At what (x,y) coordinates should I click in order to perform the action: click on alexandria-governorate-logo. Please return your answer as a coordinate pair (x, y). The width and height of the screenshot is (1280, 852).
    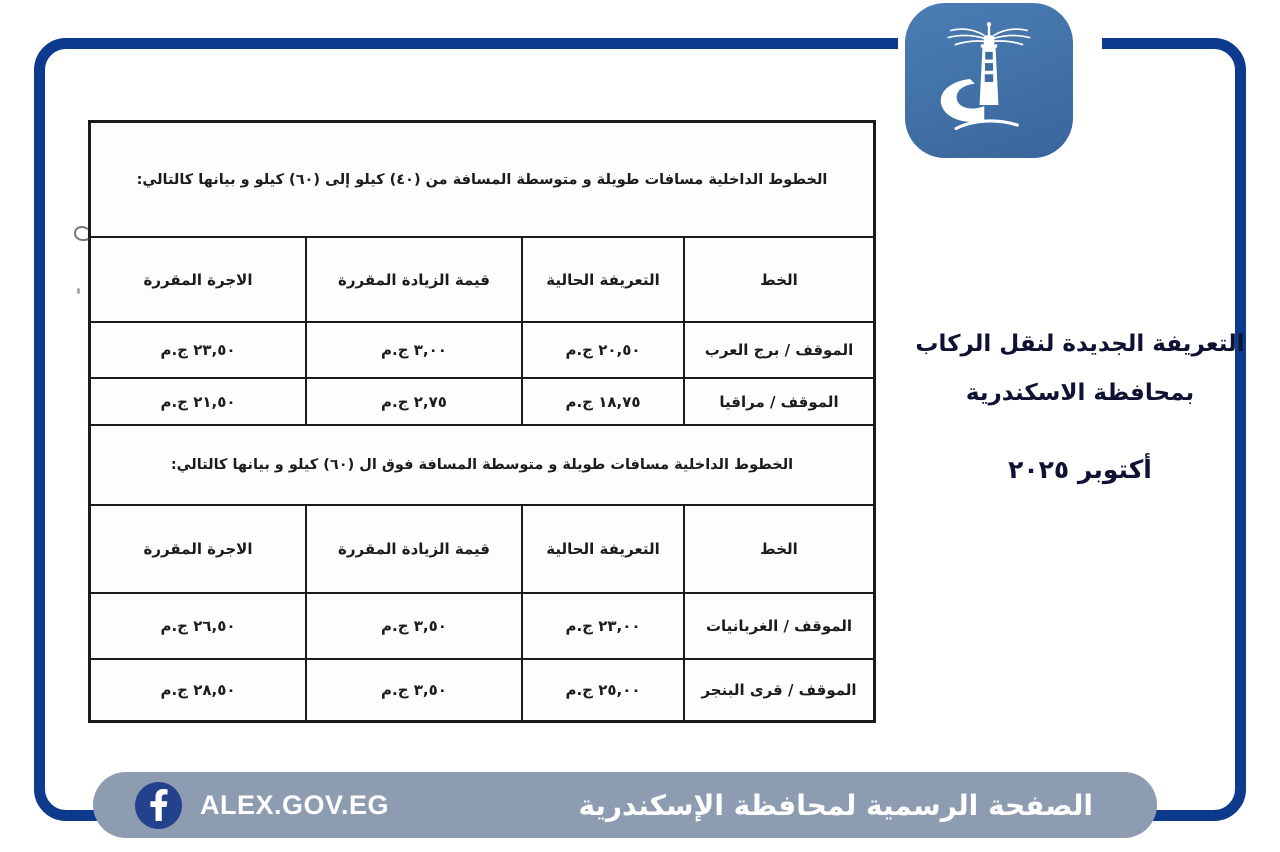
    Looking at the image, I should click on (989, 80).